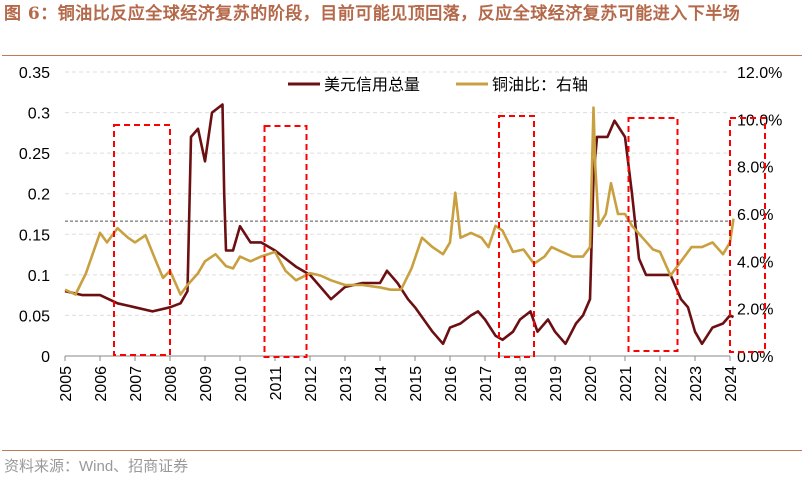 Image resolution: width=804 pixels, height=480 pixels. Describe the element at coordinates (416, 384) in the screenshot. I see `x-tick-label: 2015` at that location.